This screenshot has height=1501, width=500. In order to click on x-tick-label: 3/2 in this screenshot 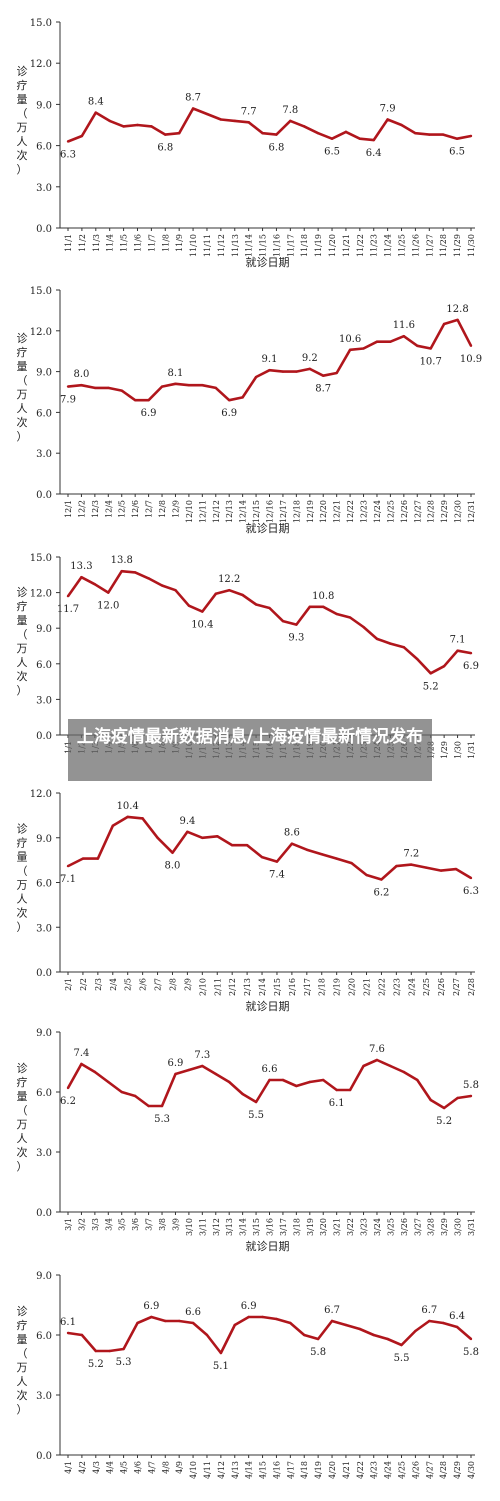, I will do `click(81, 1224)`.